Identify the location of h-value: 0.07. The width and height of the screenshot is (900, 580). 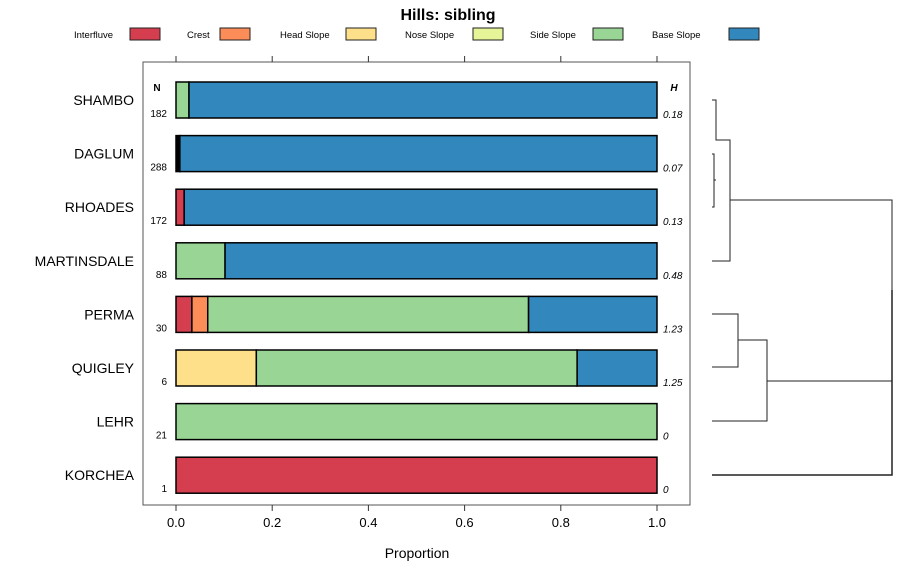
(673, 169).